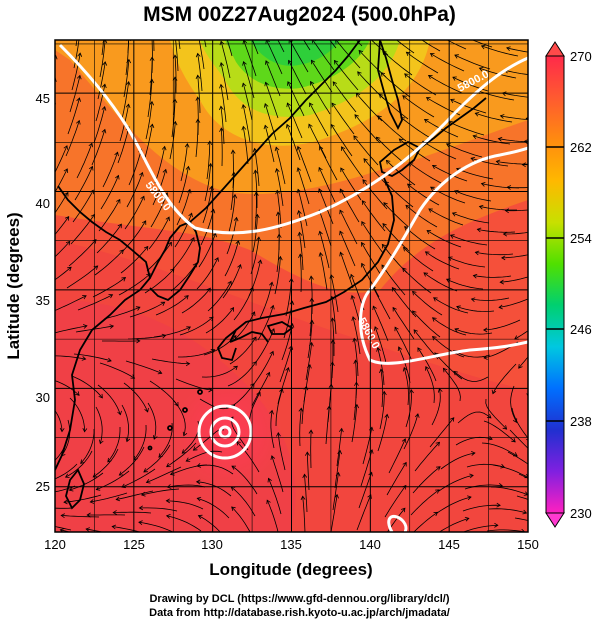 The width and height of the screenshot is (599, 625). Describe the element at coordinates (581, 329) in the screenshot. I see `colorbar-tick-246: 246` at that location.